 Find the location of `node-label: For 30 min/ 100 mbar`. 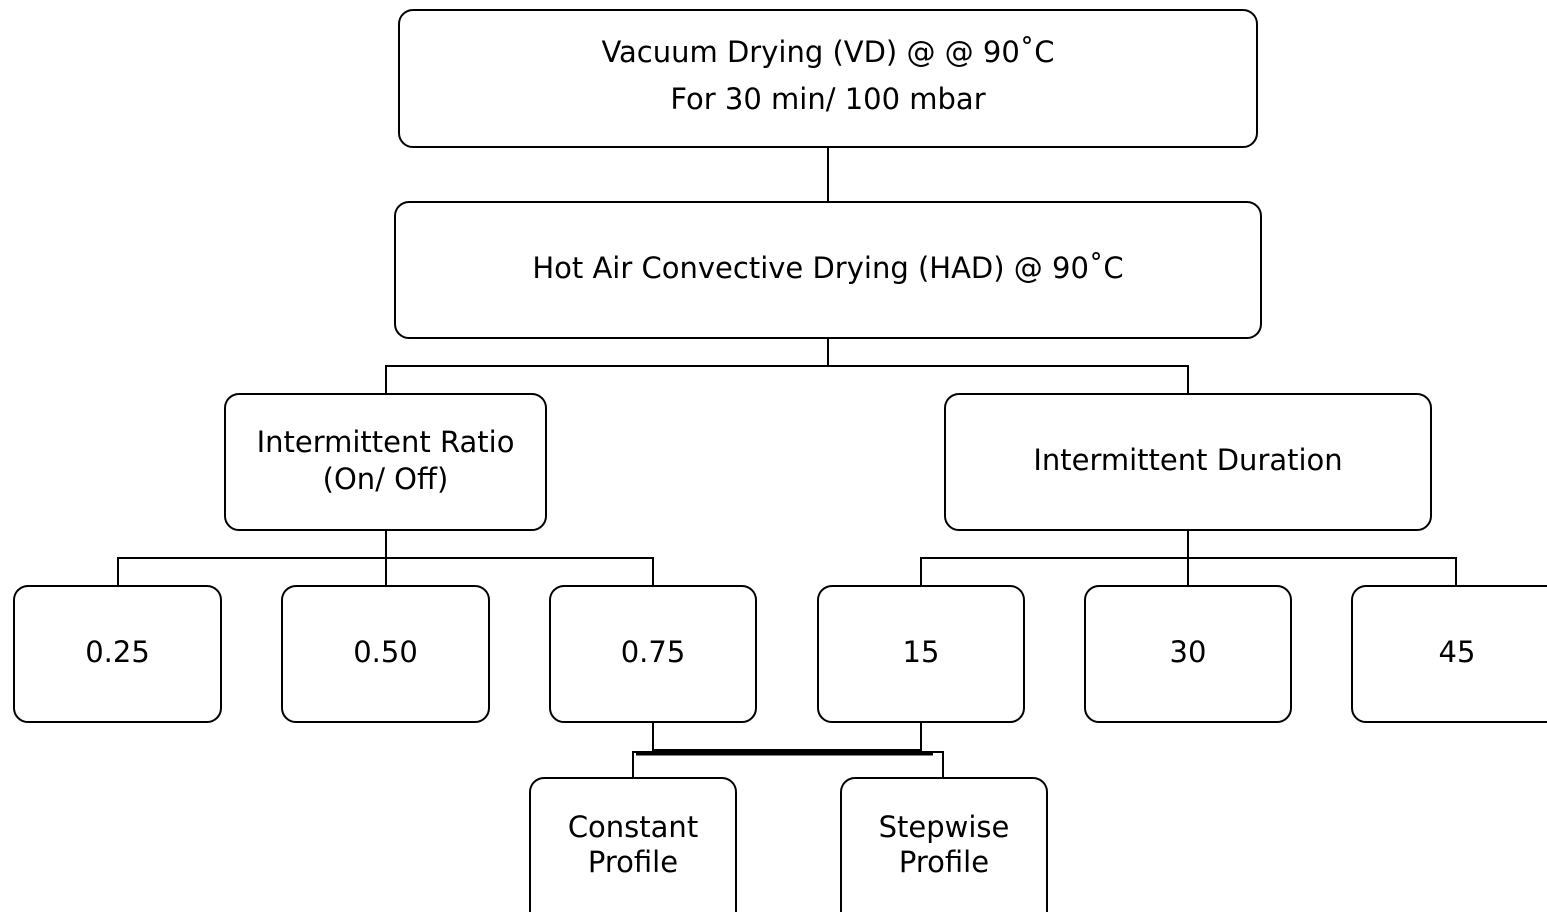

node-label: For 30 min/ 100 mbar is located at coordinates (827, 99).